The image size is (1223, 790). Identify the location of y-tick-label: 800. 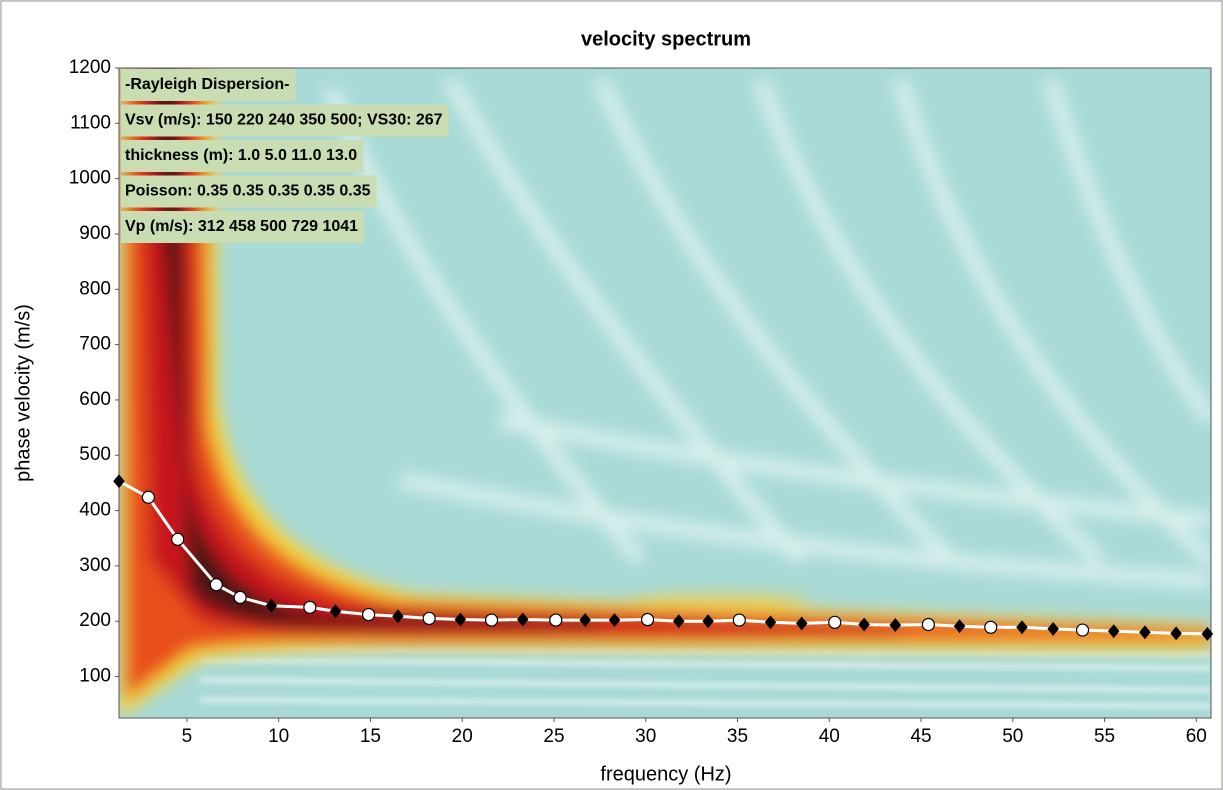
(95, 288).